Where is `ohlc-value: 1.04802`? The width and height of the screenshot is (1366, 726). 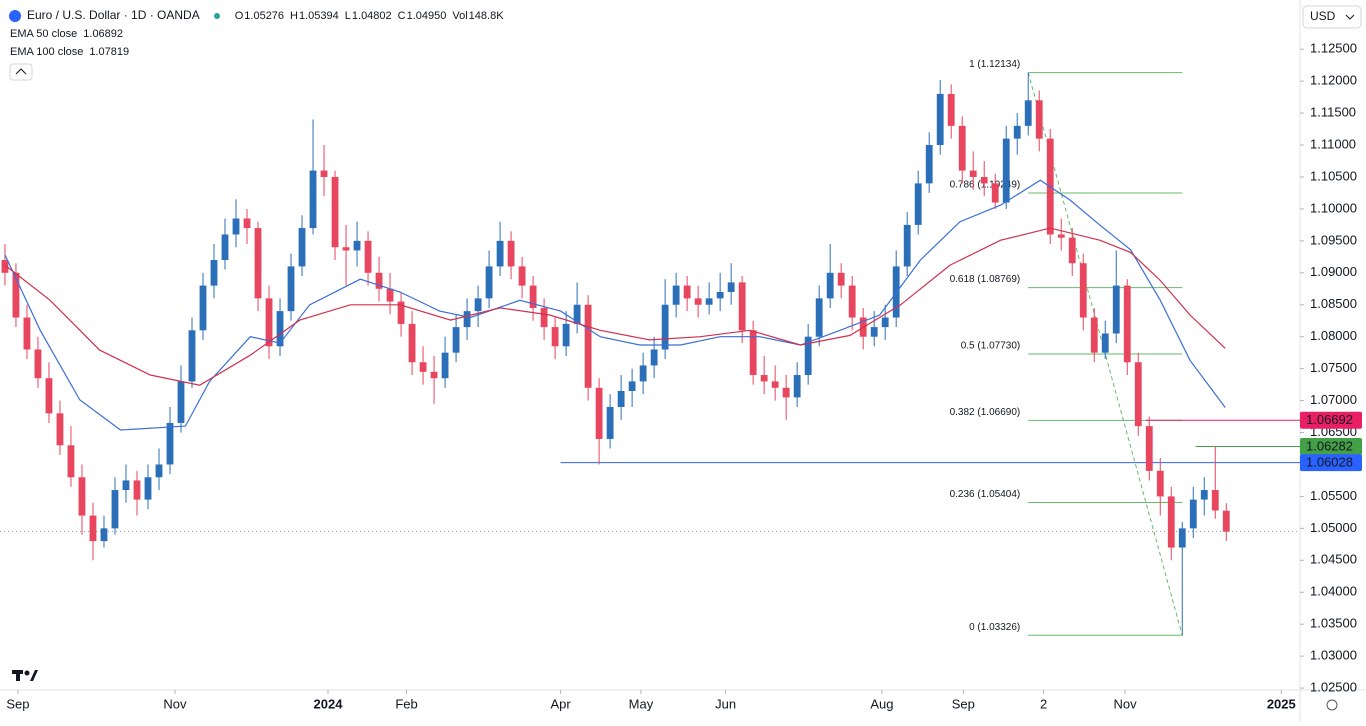 ohlc-value: 1.04802 is located at coordinates (372, 16).